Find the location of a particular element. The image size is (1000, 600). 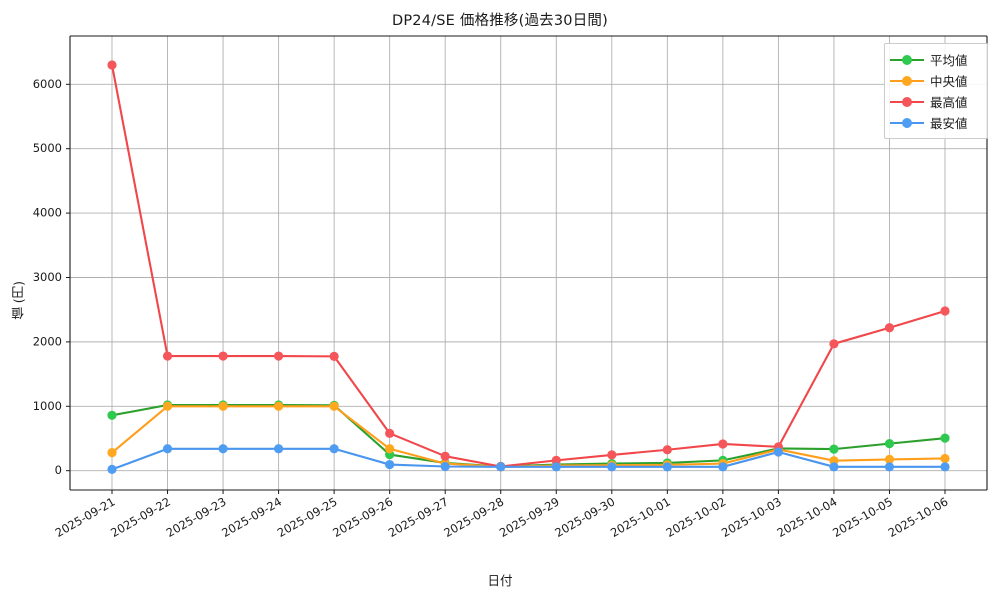

x-tick-label: 2025-10-02 is located at coordinates (695, 517).